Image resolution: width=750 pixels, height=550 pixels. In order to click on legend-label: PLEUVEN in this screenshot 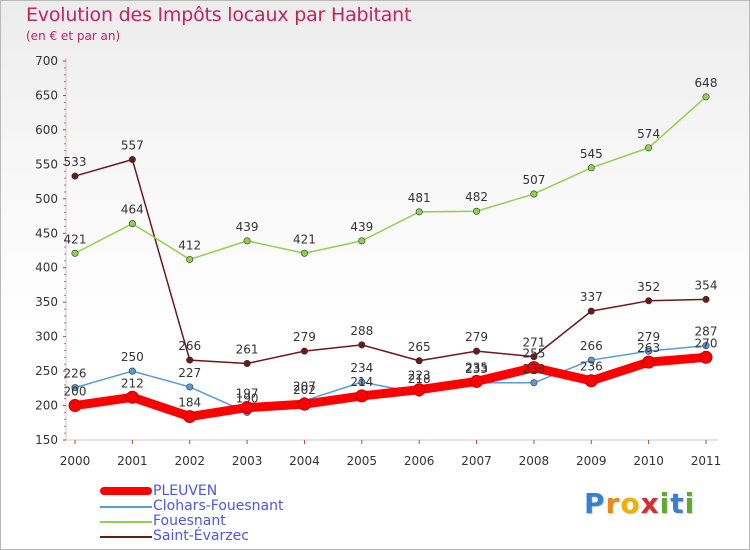, I will do `click(185, 491)`.